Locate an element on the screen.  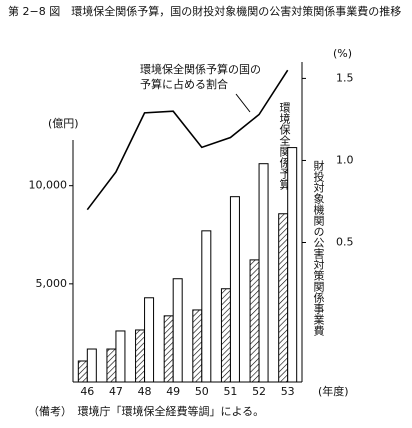
x-tick-label: 46 is located at coordinates (87, 391).